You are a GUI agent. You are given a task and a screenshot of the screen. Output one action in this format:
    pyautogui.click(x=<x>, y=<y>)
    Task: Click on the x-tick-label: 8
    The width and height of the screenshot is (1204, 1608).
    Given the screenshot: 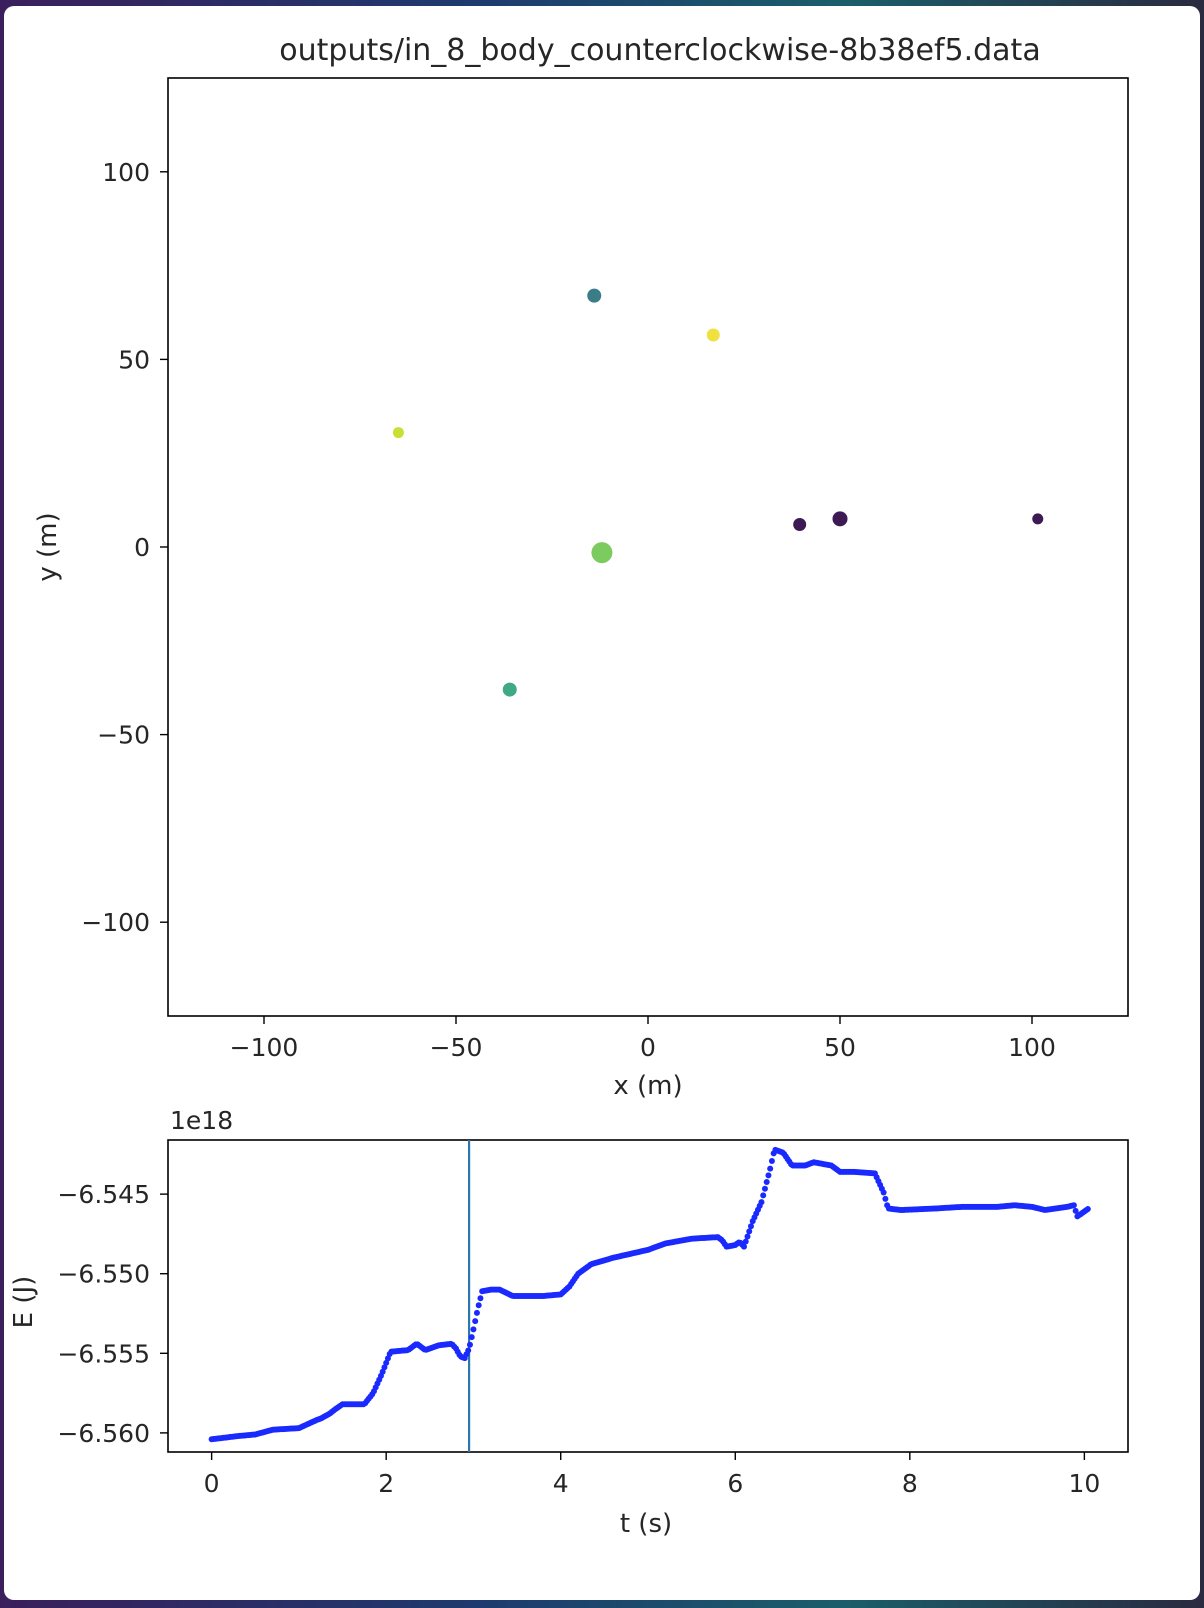 What is the action you would take?
    pyautogui.click(x=910, y=1483)
    